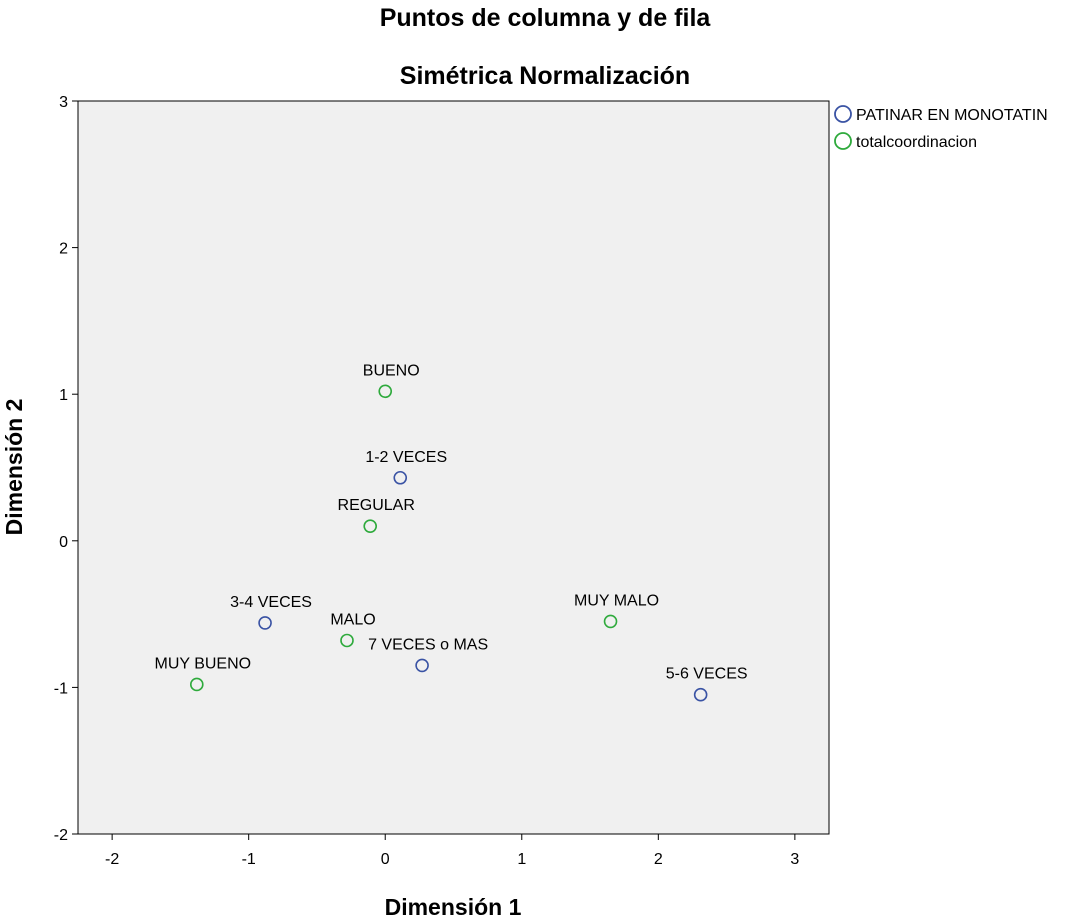 The image size is (1083, 919). What do you see at coordinates (916, 142) in the screenshot?
I see `legend-label: totalcoordinacion` at bounding box center [916, 142].